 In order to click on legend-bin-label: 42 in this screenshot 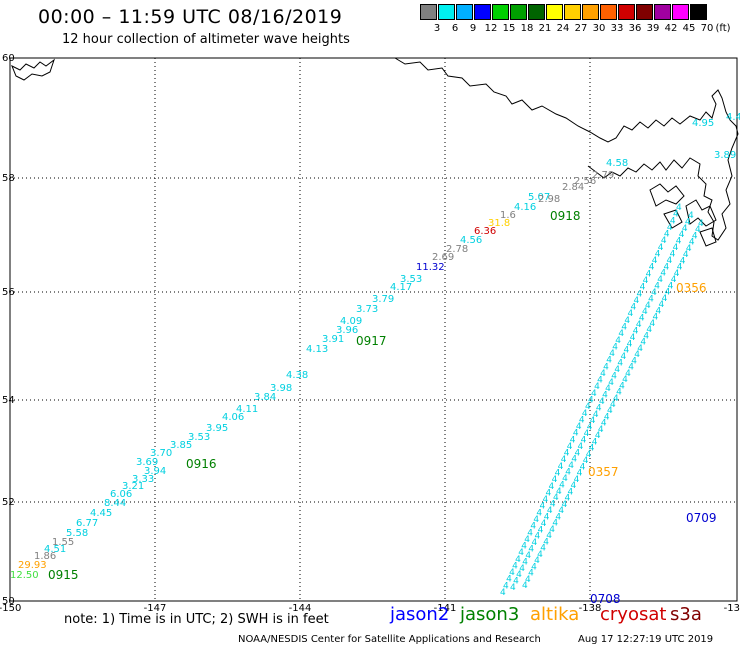, I will do `click(671, 28)`.